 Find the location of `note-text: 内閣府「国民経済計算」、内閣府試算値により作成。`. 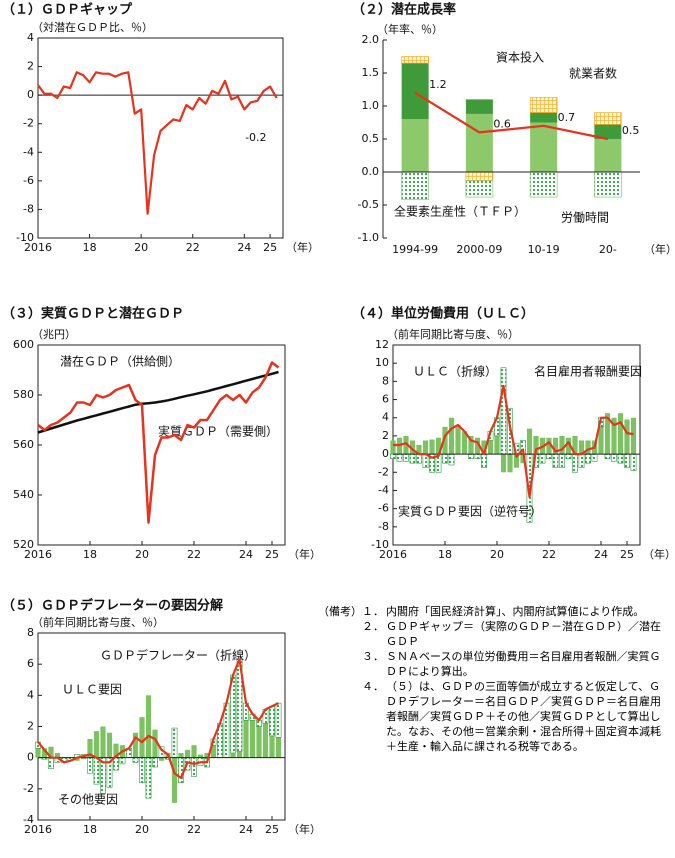

note-text: 内閣府「国民経済計算」、内閣府試算値により作成。 is located at coordinates (515, 611).